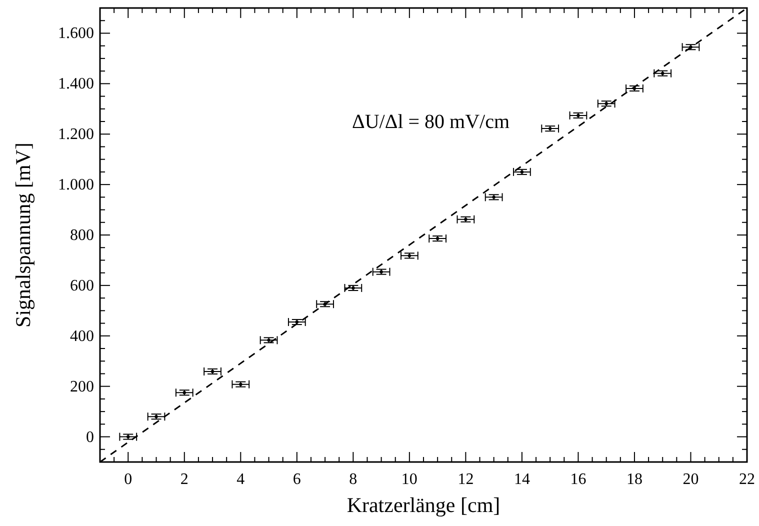 Image resolution: width=759 pixels, height=526 pixels. What do you see at coordinates (82, 387) in the screenshot?
I see `y-tick-label: 200` at bounding box center [82, 387].